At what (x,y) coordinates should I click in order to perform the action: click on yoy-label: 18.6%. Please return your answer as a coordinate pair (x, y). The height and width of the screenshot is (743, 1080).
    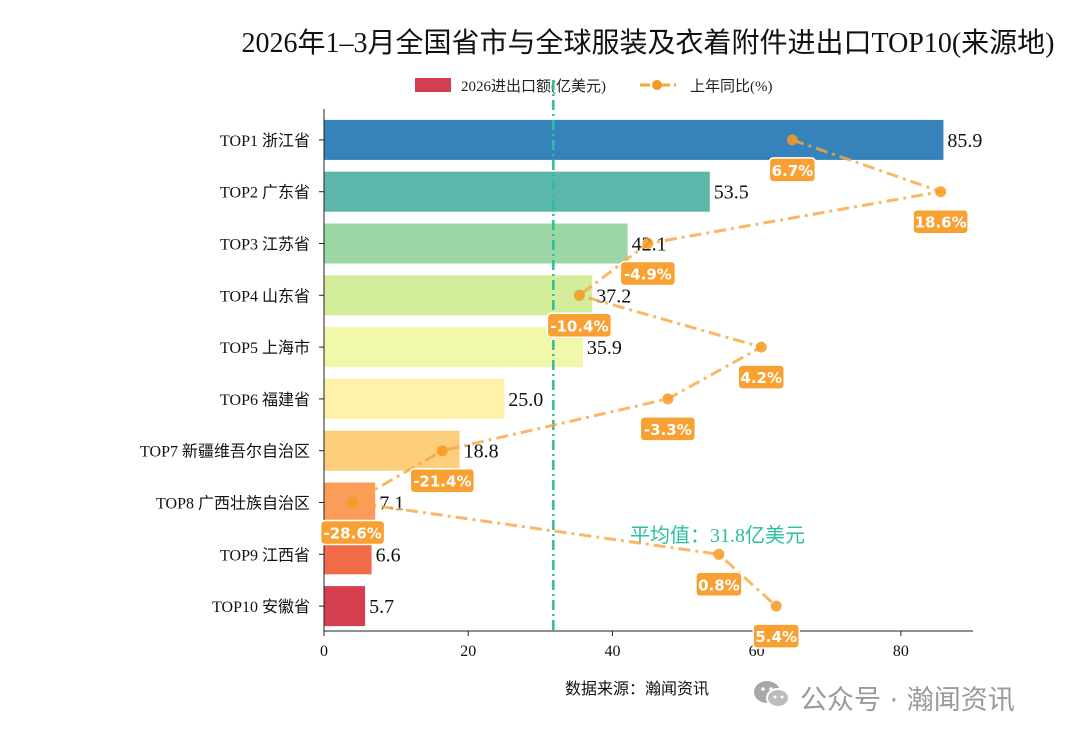
    Looking at the image, I should click on (941, 223).